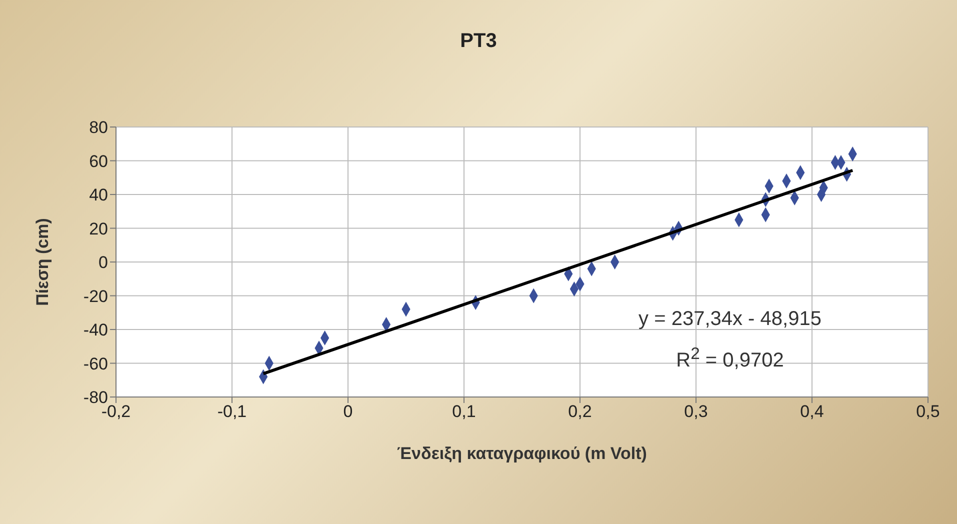 The width and height of the screenshot is (957, 524). I want to click on chart-title: PT3, so click(478, 41).